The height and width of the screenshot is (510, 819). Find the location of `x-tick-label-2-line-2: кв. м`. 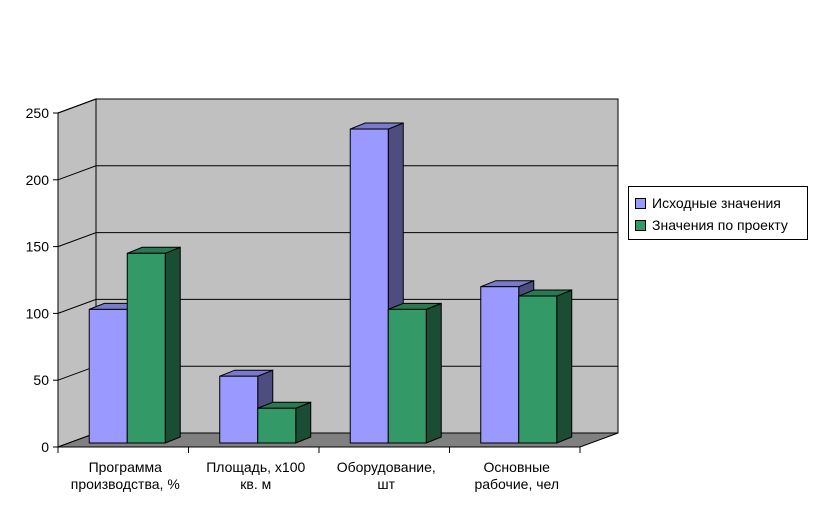

x-tick-label-2-line-2: кв. м is located at coordinates (255, 484).